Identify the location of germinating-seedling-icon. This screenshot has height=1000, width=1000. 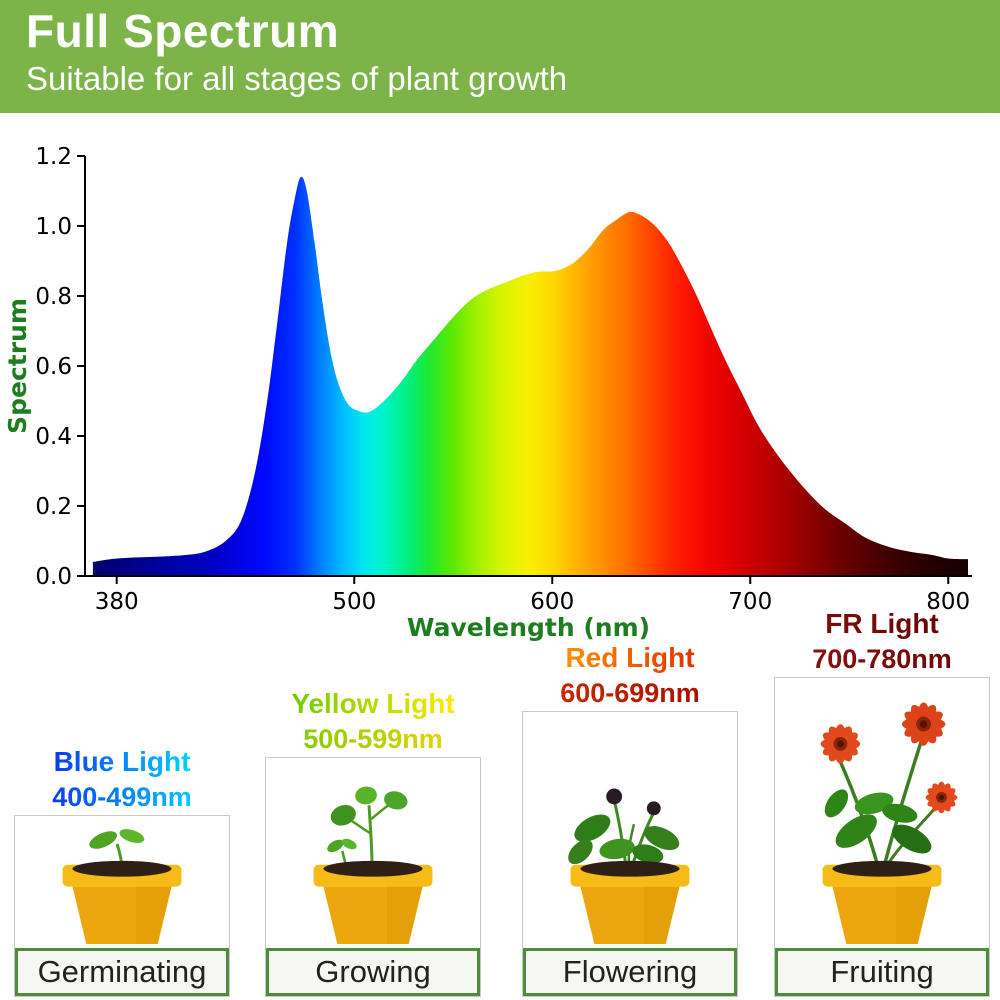
(122, 887).